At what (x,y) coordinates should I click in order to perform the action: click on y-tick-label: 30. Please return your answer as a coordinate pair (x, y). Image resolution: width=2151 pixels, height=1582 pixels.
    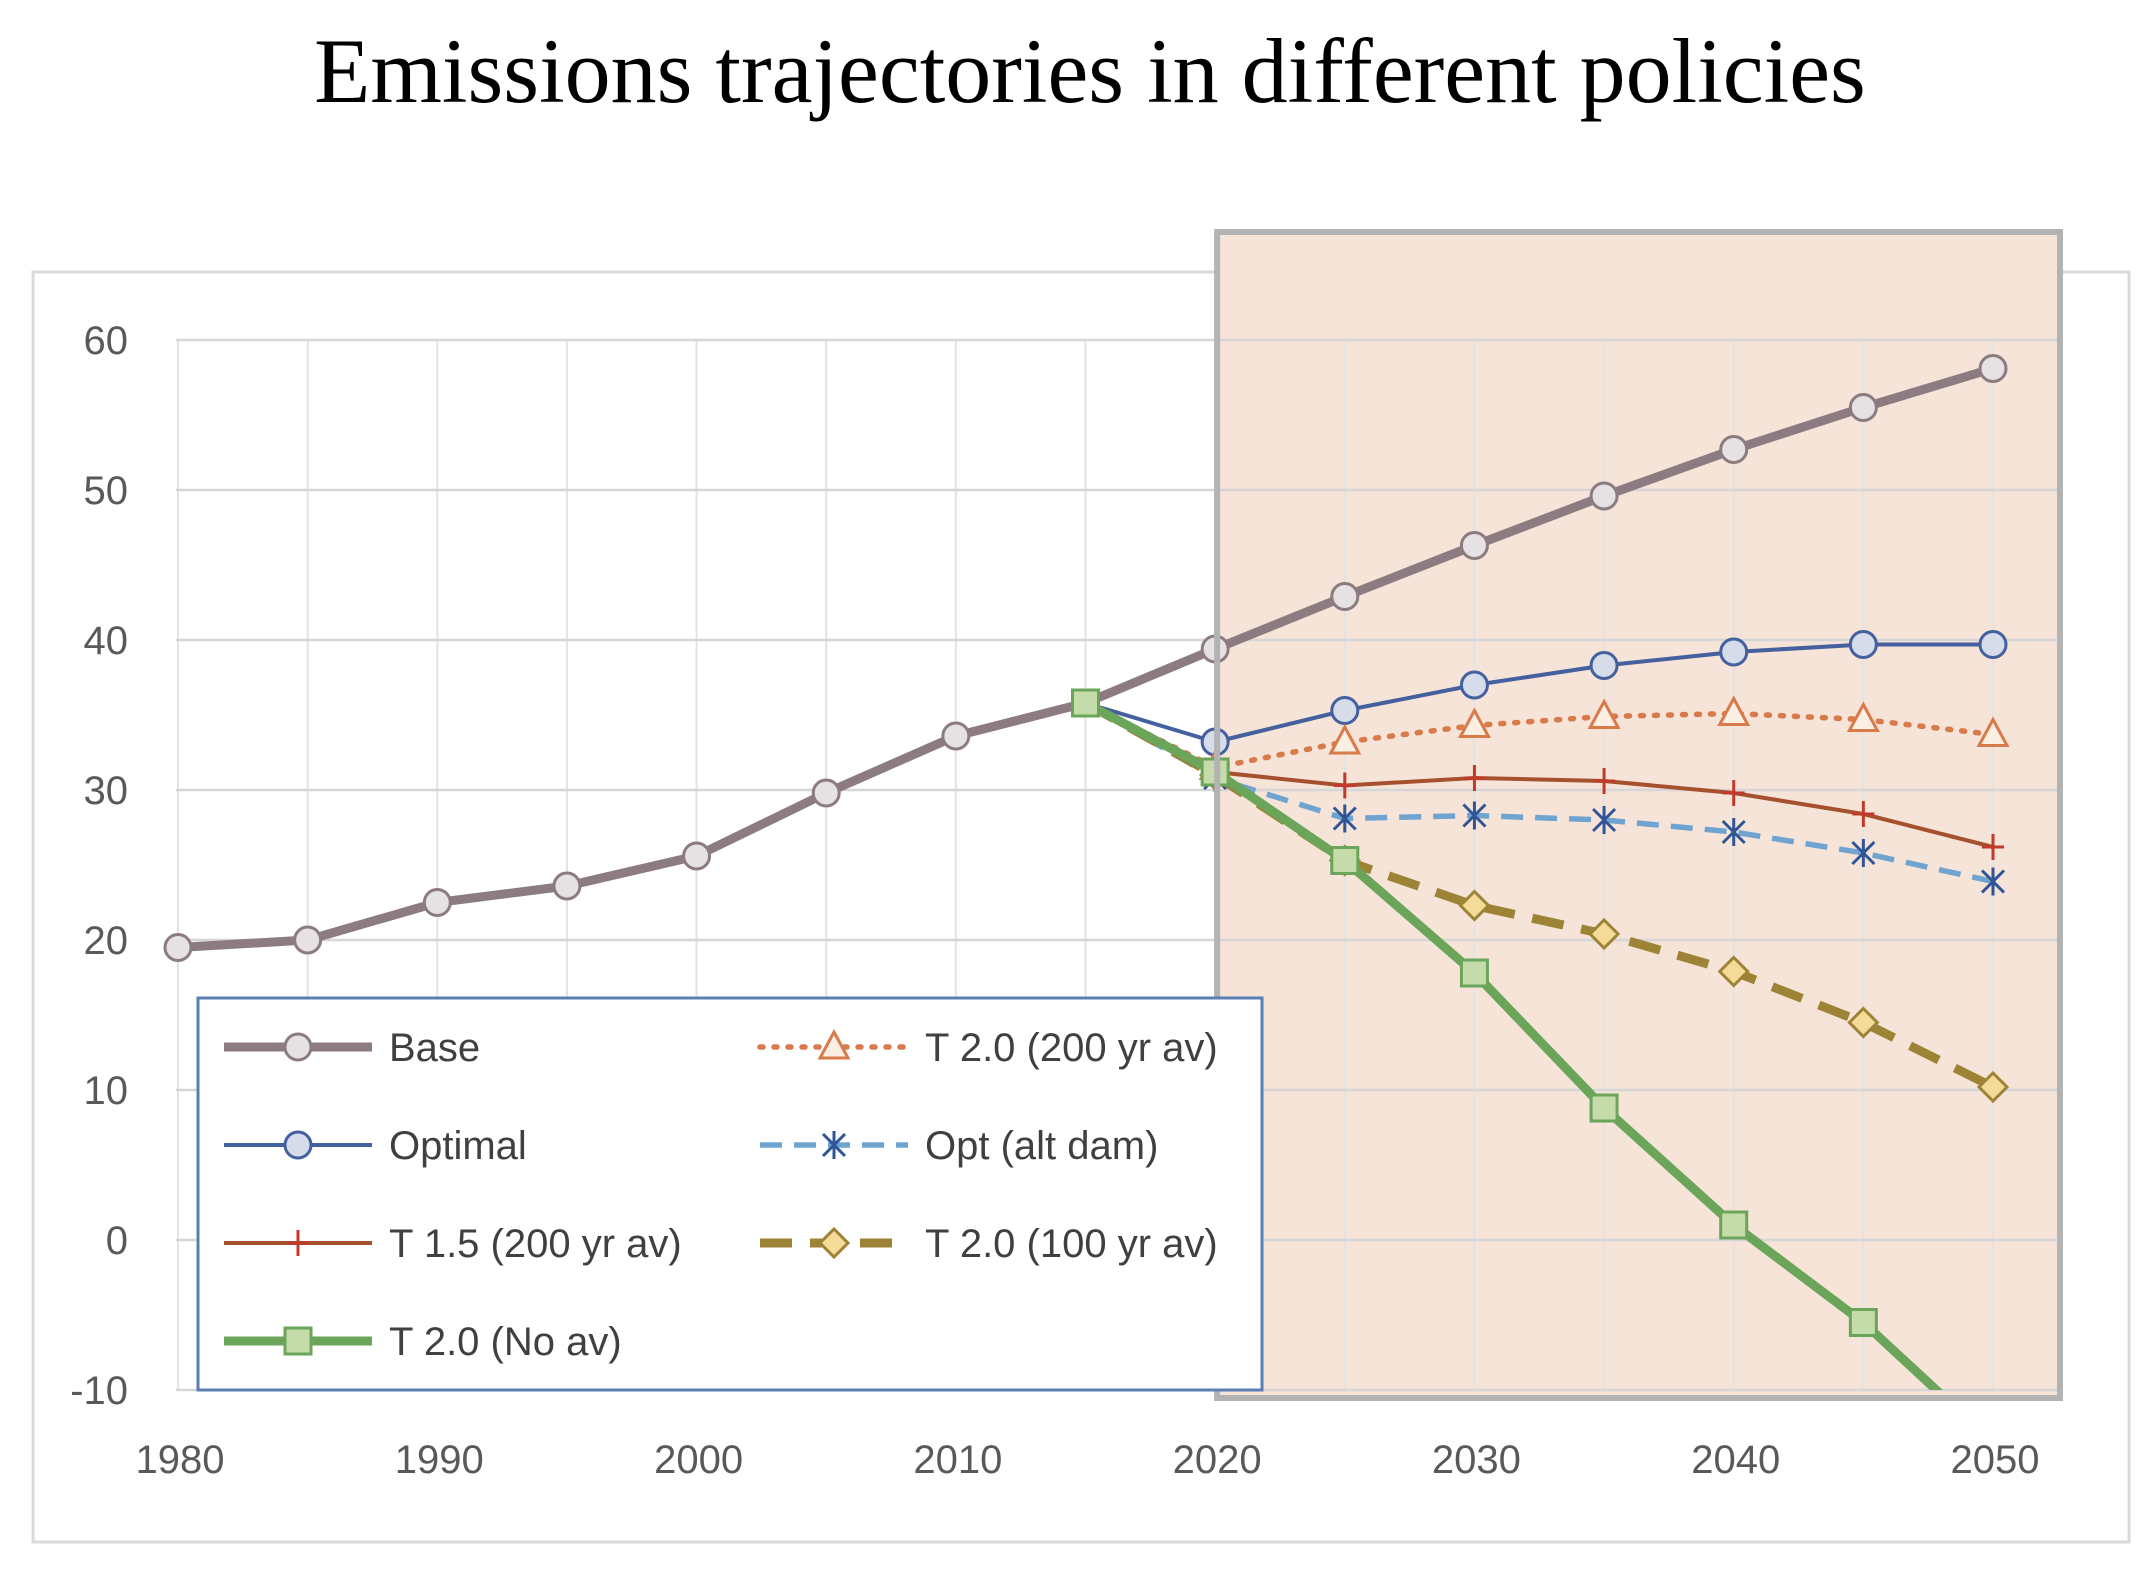
    Looking at the image, I should click on (106, 791).